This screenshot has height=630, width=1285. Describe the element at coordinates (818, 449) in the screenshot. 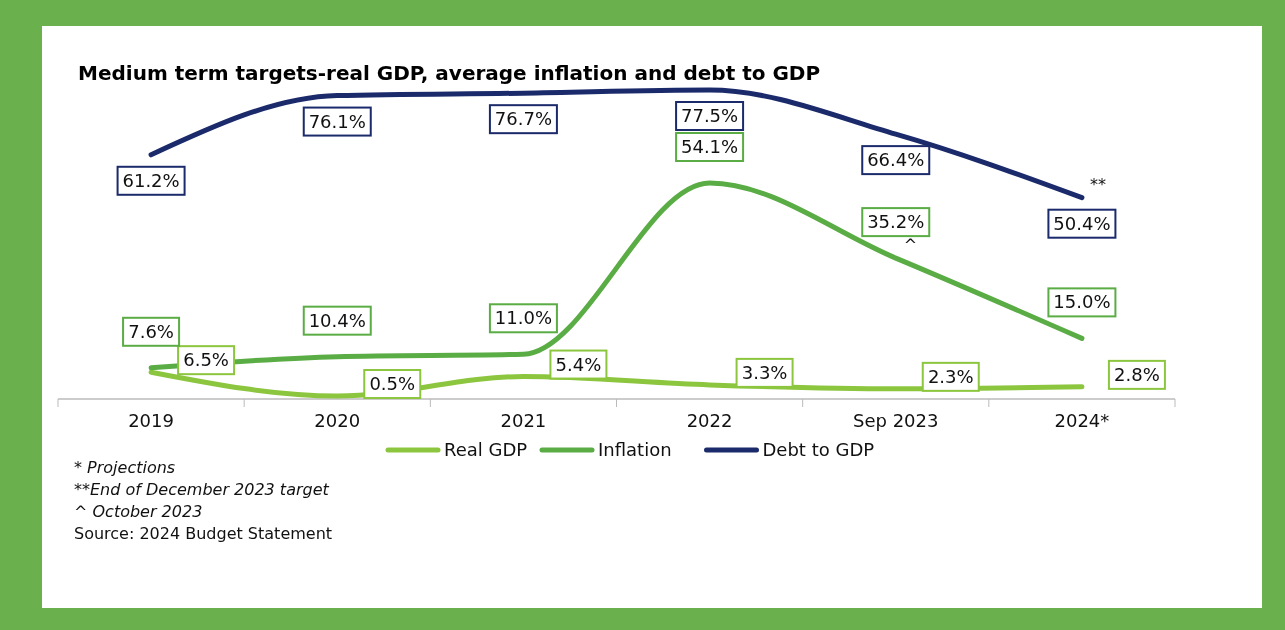

I see `legend-label: Debt to GDP` at that location.